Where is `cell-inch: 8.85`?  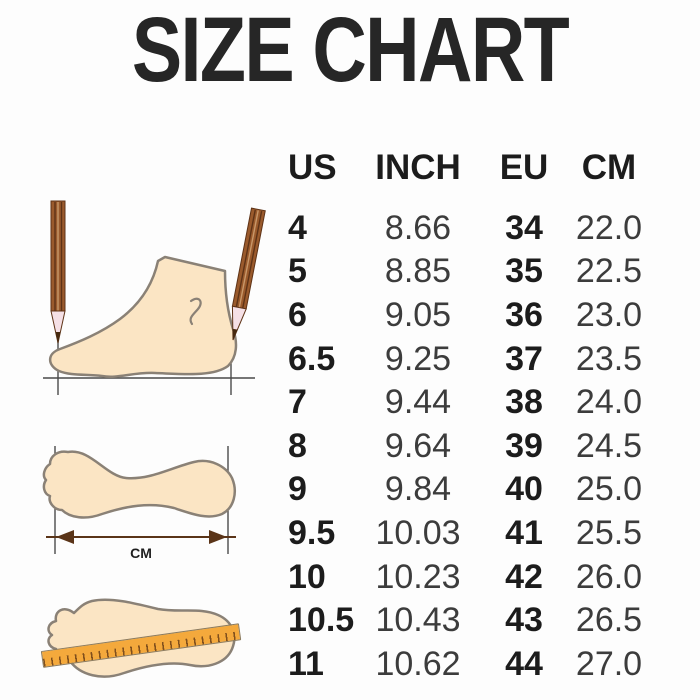 cell-inch: 8.85 is located at coordinates (418, 271).